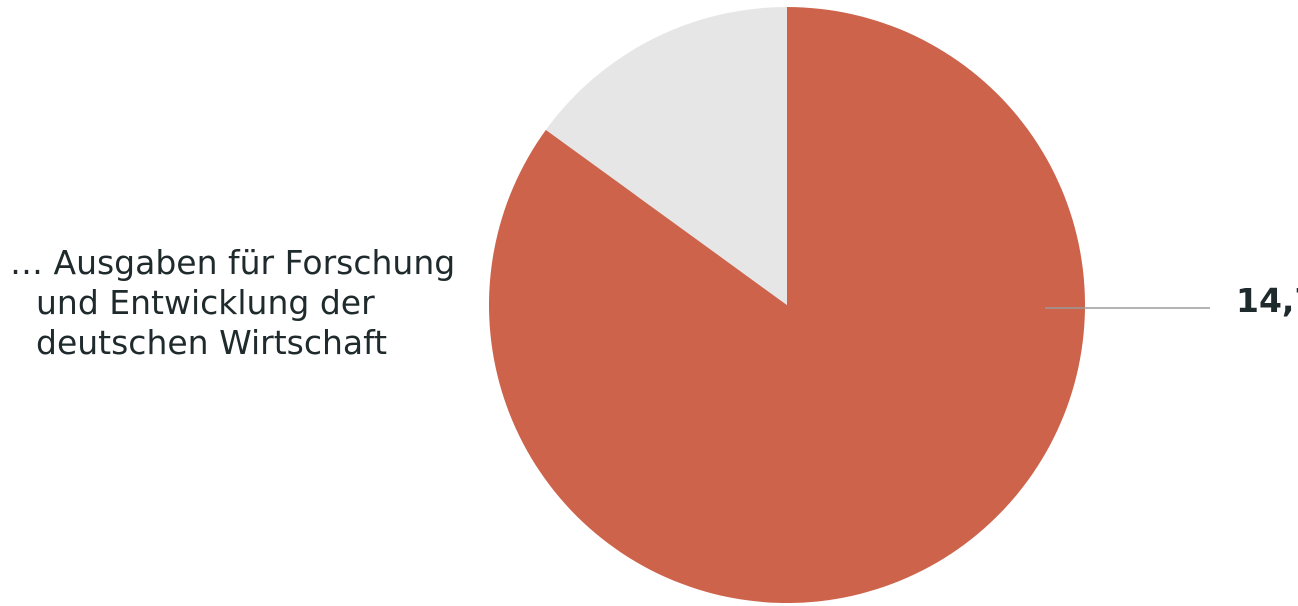 Image resolution: width=1298 pixels, height=606 pixels. Describe the element at coordinates (1267, 300) in the screenshot. I see `pie-value-label: 14,7` at that location.